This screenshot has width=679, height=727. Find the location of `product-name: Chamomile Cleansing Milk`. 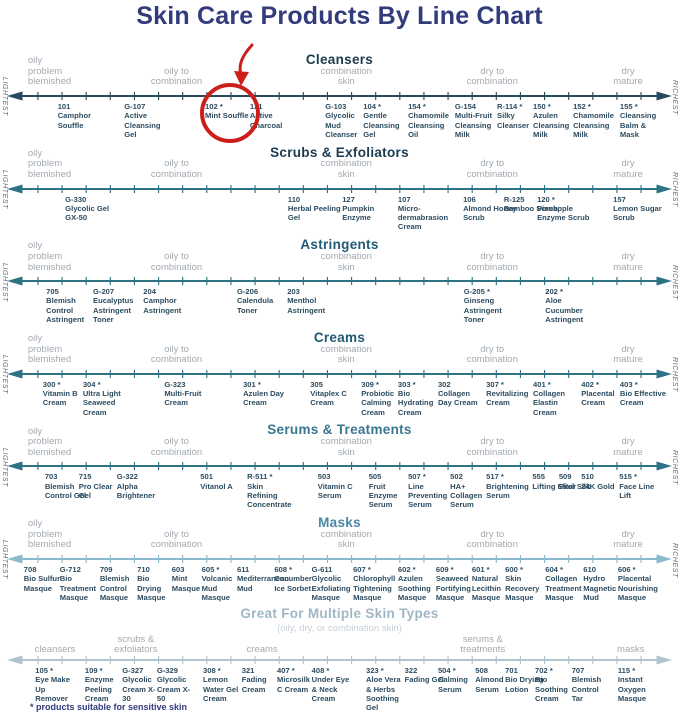

product-name: Chamomile Cleansing Milk is located at coordinates (593, 125).